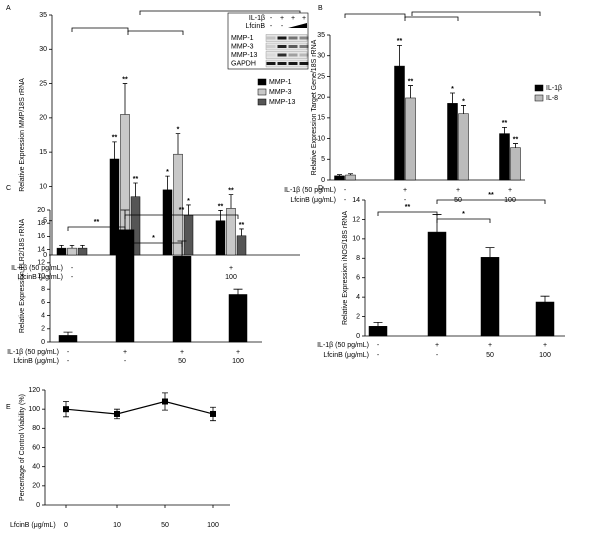 The height and width of the screenshot is (541, 601). I want to click on y-tick-label: 15, so click(43, 152).